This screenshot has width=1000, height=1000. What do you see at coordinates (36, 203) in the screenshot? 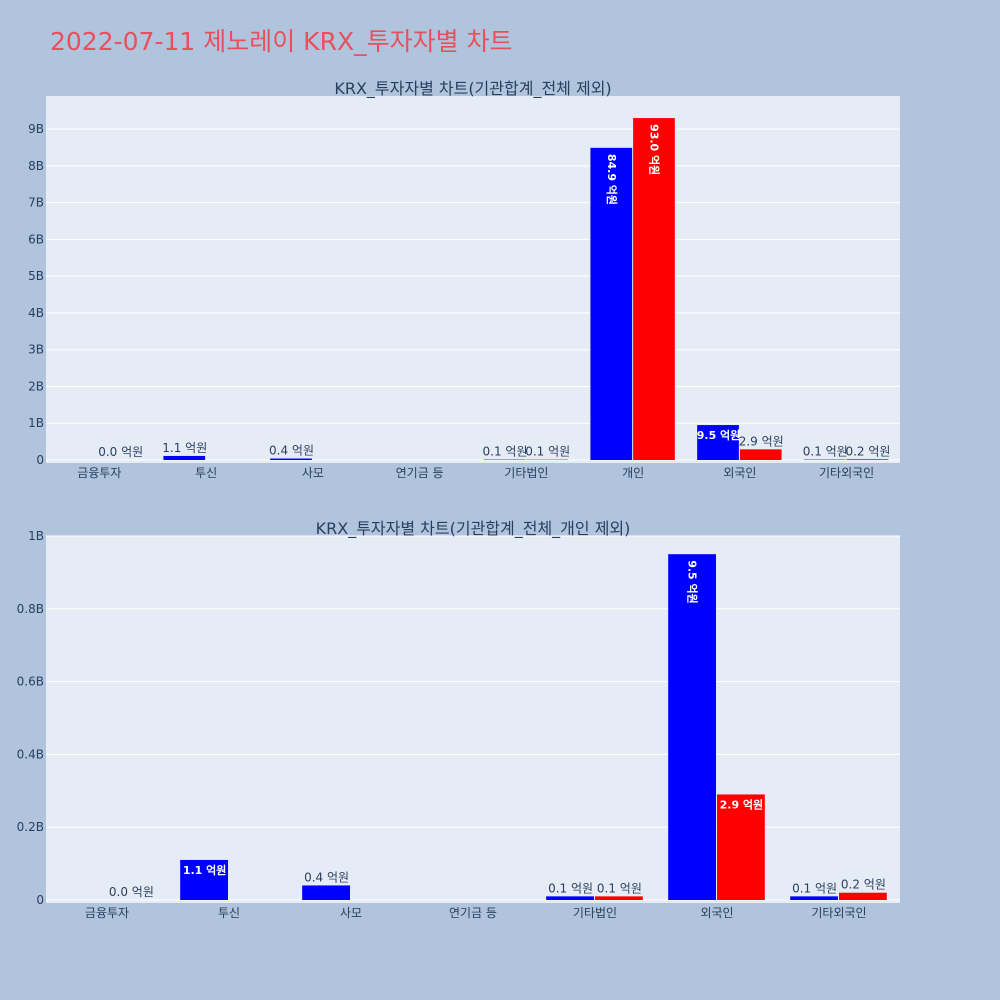
I see `y-tick-label: 7B` at bounding box center [36, 203].